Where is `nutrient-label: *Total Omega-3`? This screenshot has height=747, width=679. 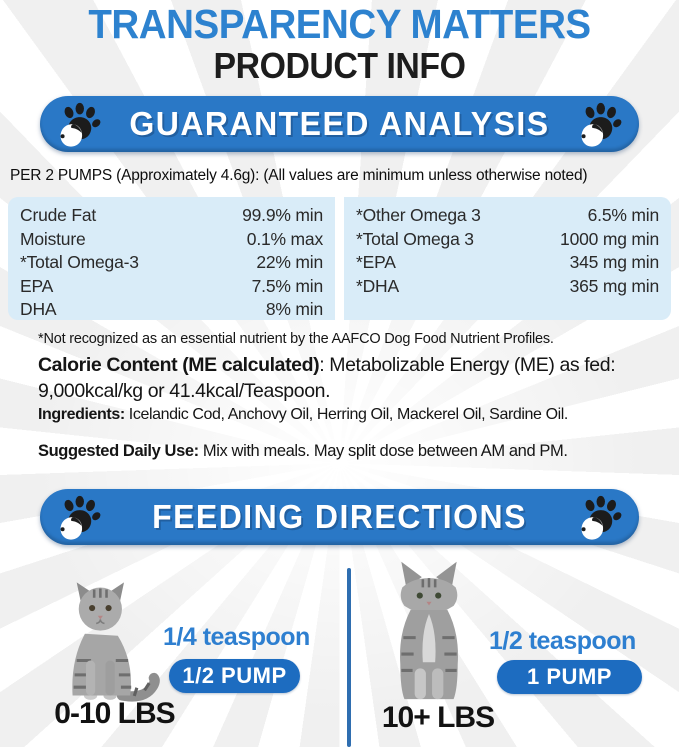
nutrient-label: *Total Omega-3 is located at coordinates (79, 262).